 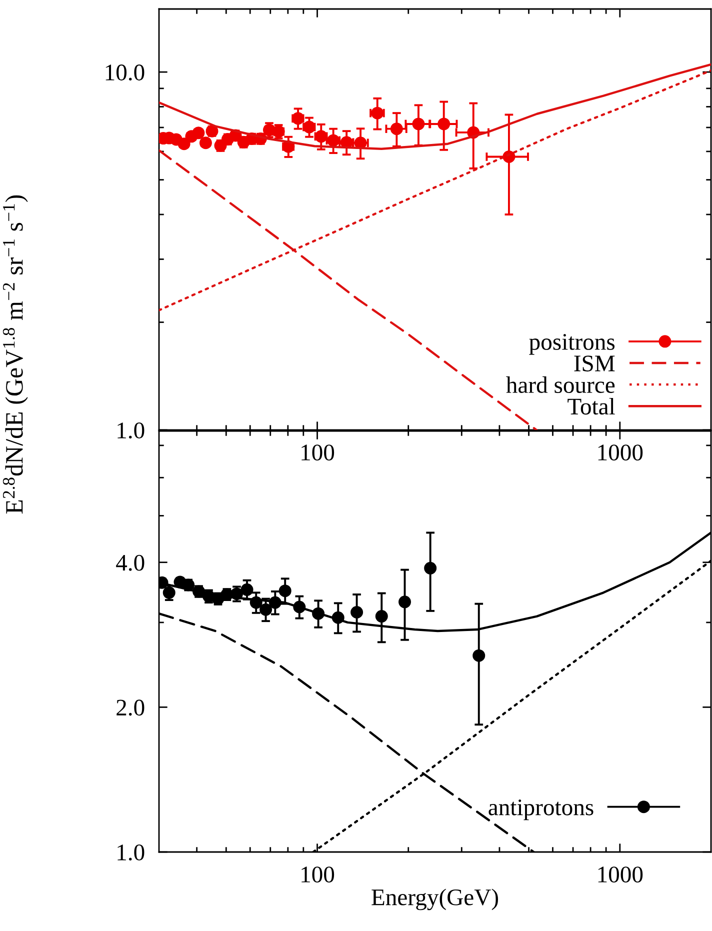 I want to click on legend-label: antiprotons, so click(x=541, y=809).